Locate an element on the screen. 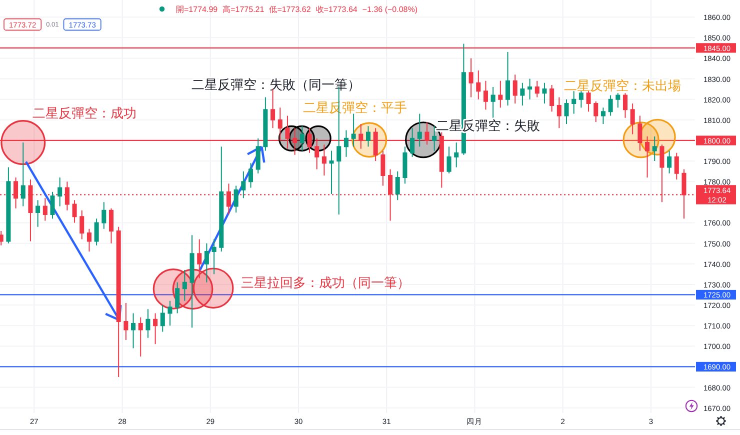  annotation: −1.36 (−0.08%) is located at coordinates (390, 9).